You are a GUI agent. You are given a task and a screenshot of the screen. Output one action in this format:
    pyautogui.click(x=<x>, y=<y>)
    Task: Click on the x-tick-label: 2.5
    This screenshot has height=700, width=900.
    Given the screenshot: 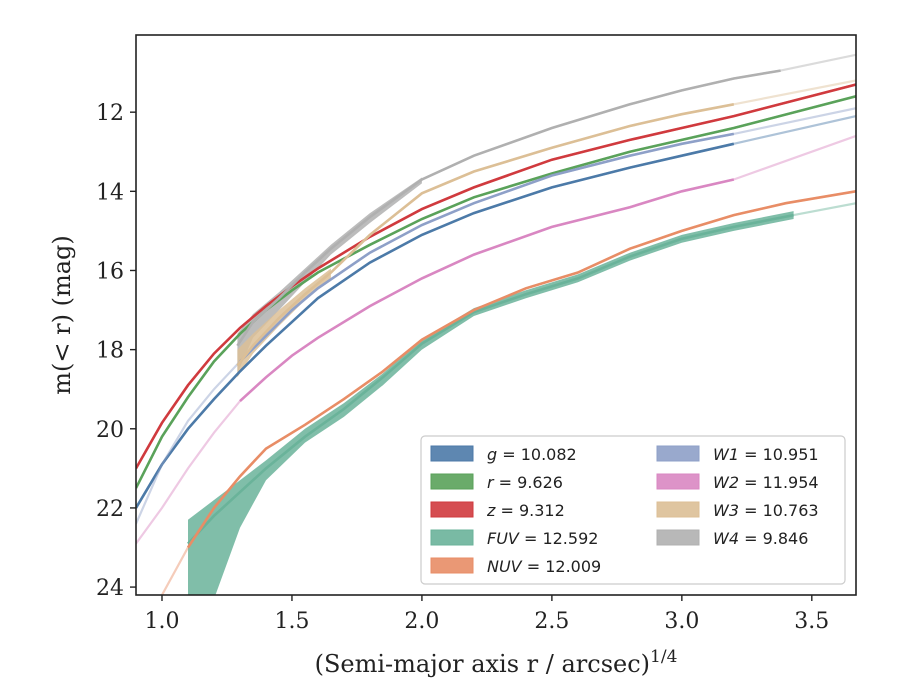 What is the action you would take?
    pyautogui.click(x=551, y=621)
    